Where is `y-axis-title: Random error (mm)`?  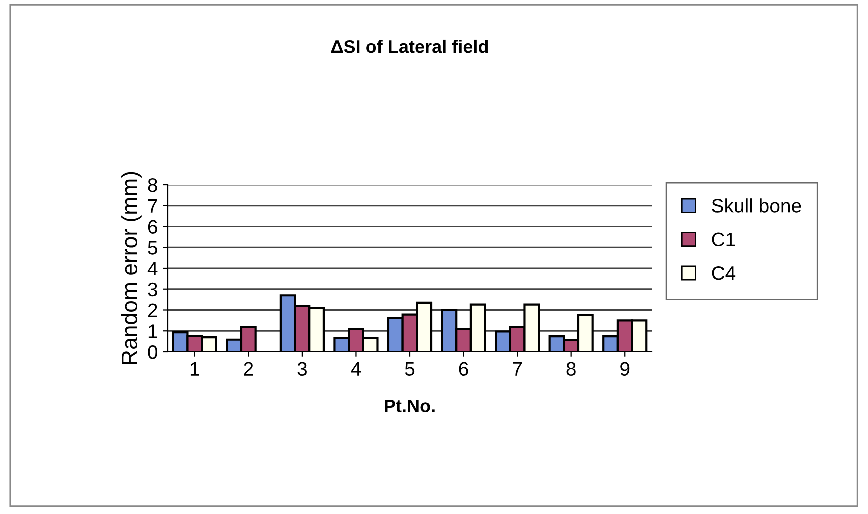
y-axis-title: Random error (mm) is located at coordinates (131, 268).